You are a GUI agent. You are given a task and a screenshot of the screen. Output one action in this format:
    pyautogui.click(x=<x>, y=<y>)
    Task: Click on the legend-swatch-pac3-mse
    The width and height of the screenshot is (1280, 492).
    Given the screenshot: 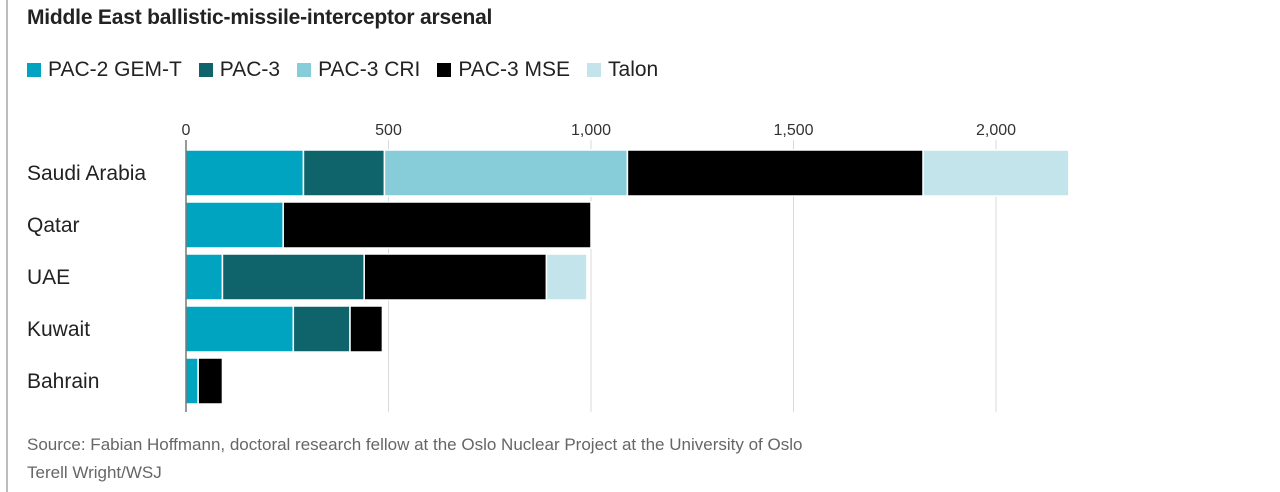 What is the action you would take?
    pyautogui.click(x=444, y=70)
    